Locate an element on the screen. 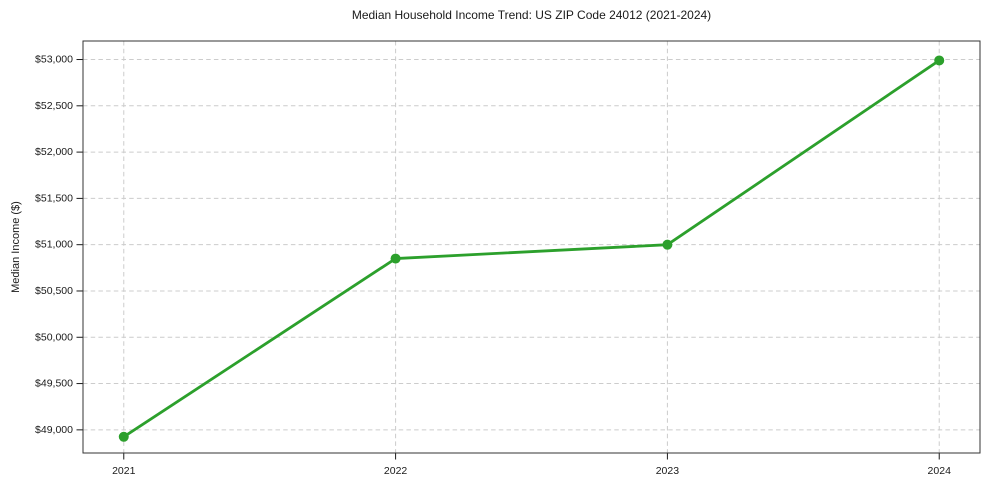  y-tick-label: $53,000 is located at coordinates (54, 60).